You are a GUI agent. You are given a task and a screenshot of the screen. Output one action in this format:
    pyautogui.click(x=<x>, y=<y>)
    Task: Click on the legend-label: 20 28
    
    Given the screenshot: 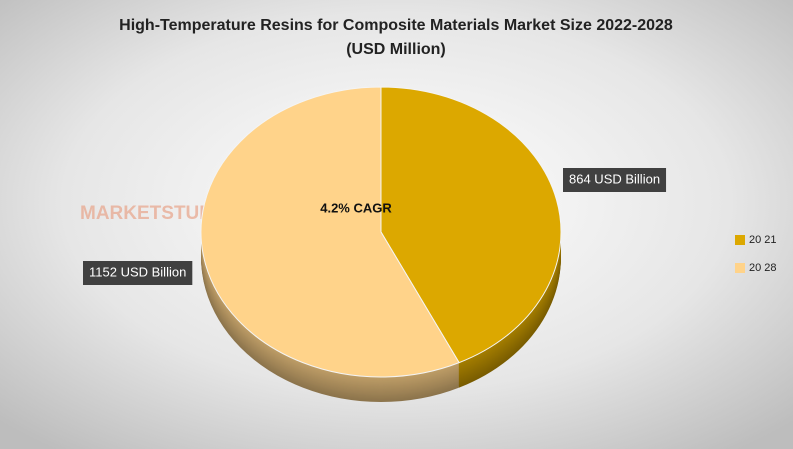 What is the action you would take?
    pyautogui.click(x=763, y=268)
    